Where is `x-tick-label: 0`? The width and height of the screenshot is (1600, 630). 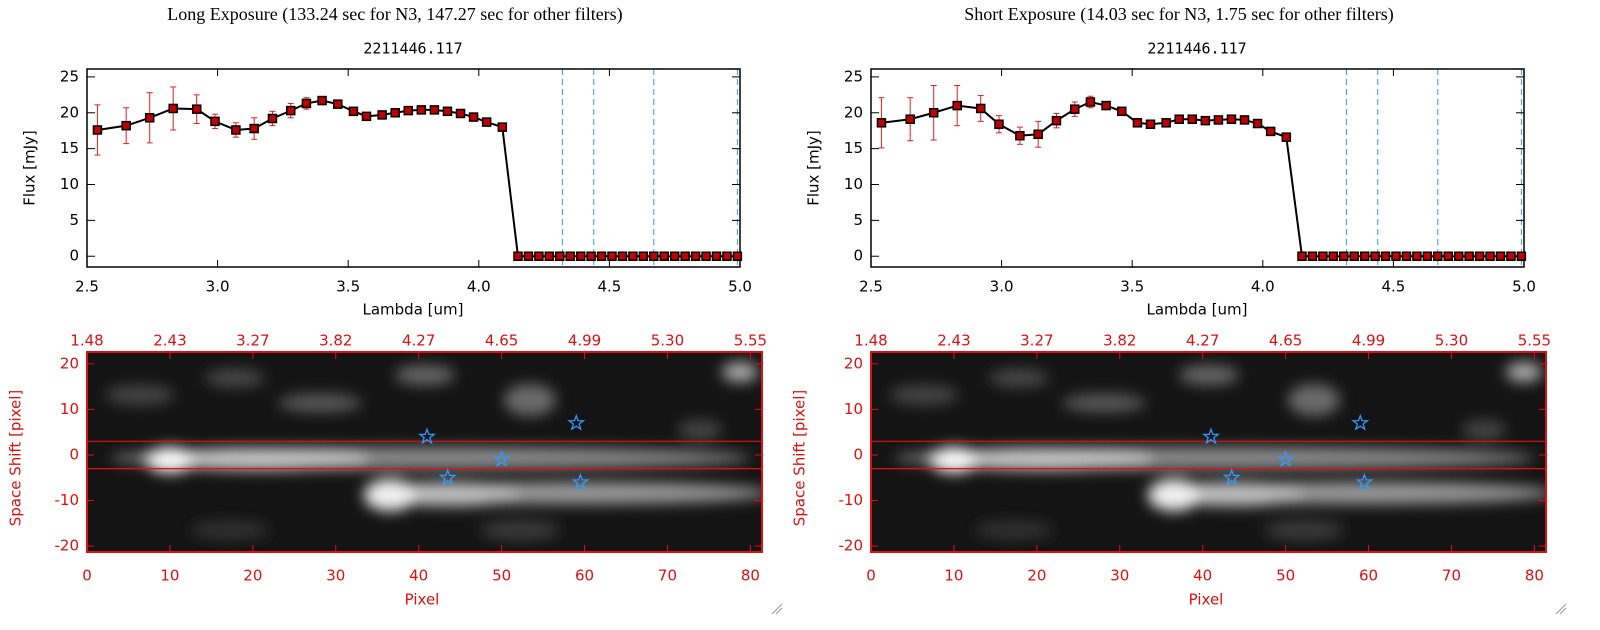
x-tick-label: 0 is located at coordinates (871, 576).